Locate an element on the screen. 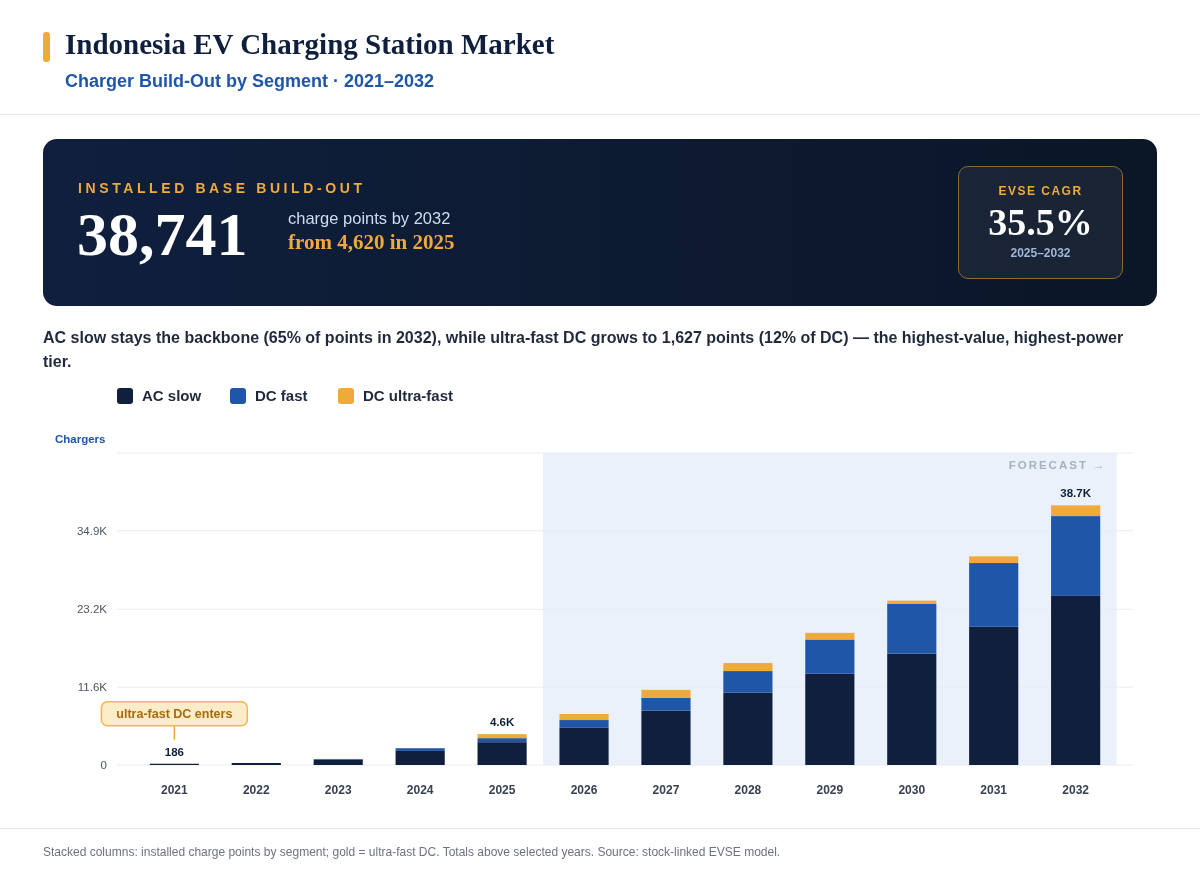  x-tick-label: 2024 is located at coordinates (420, 790).